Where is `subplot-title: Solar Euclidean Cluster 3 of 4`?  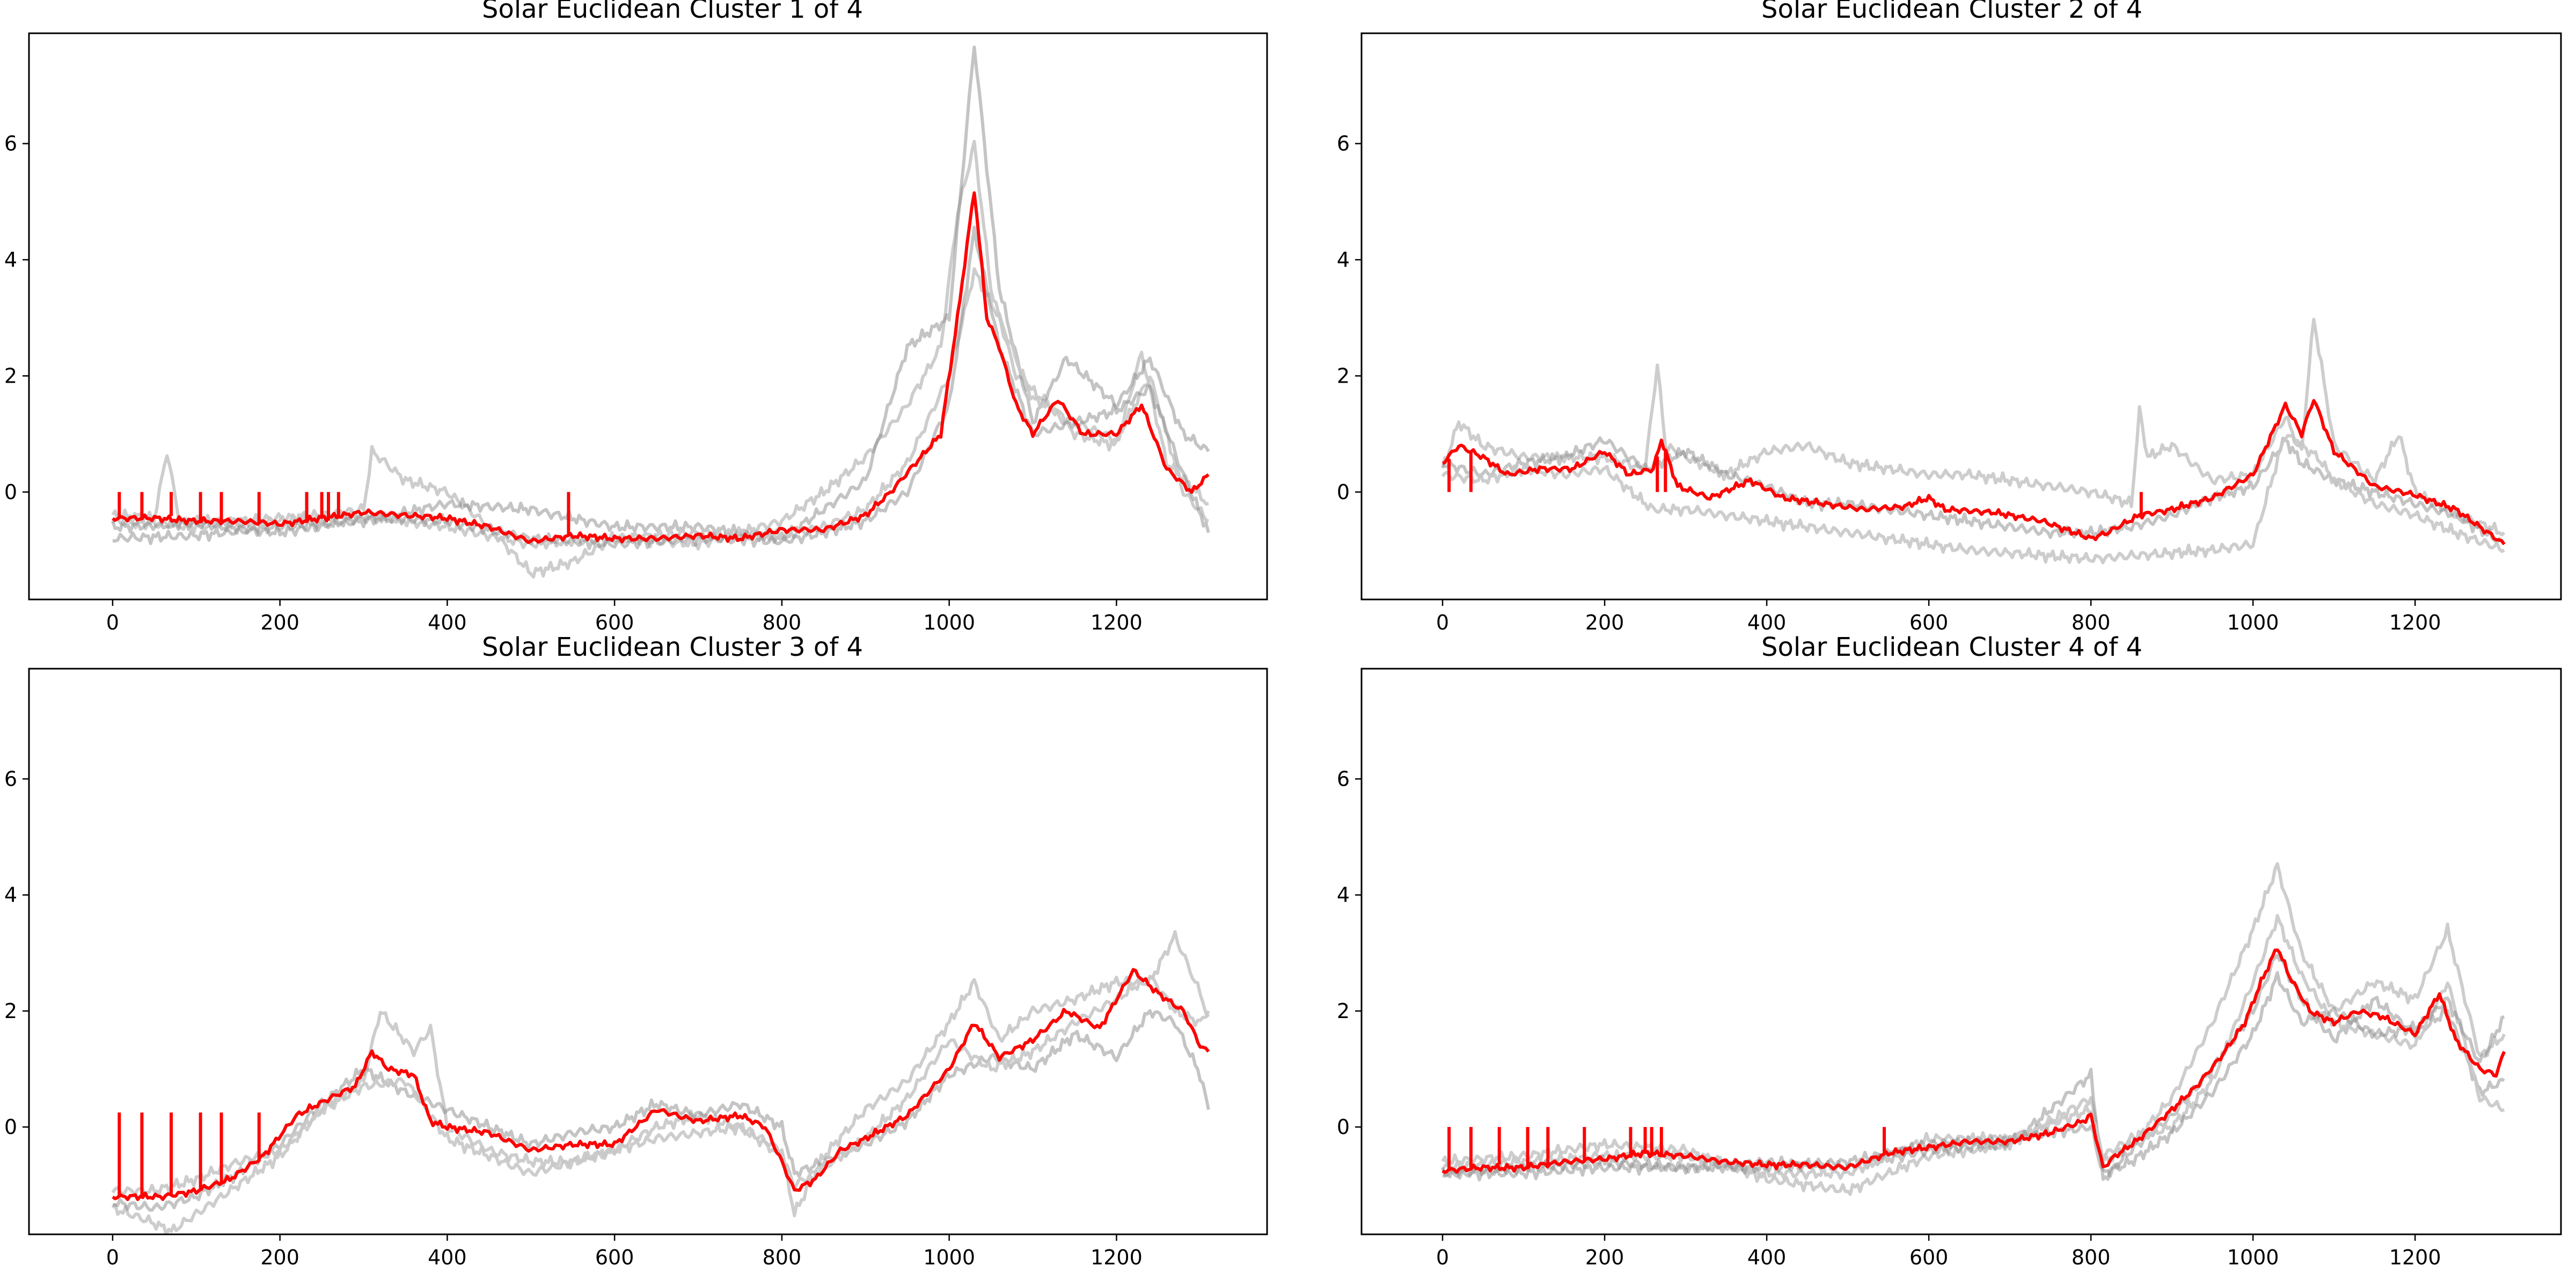
subplot-title: Solar Euclidean Cluster 3 of 4 is located at coordinates (672, 647).